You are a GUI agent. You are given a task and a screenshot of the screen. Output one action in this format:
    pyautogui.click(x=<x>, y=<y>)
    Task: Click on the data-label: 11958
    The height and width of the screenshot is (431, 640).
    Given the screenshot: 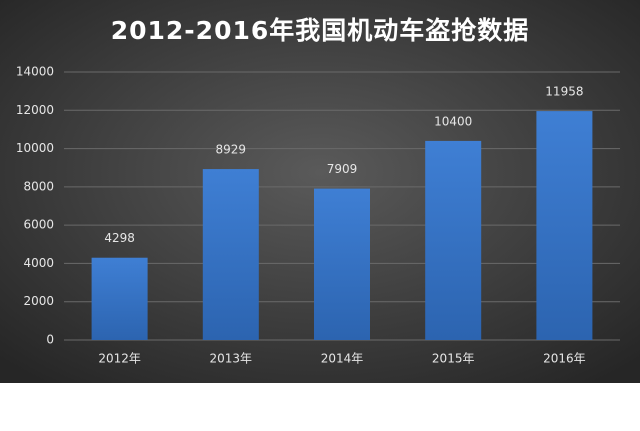 What is the action you would take?
    pyautogui.click(x=564, y=92)
    